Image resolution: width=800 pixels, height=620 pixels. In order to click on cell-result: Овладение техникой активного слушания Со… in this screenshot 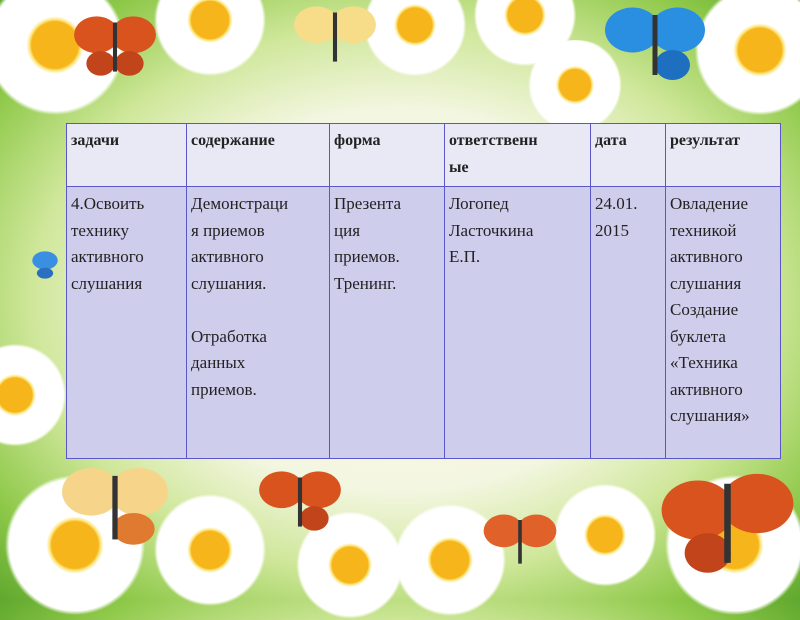, I will do `click(723, 322)`.